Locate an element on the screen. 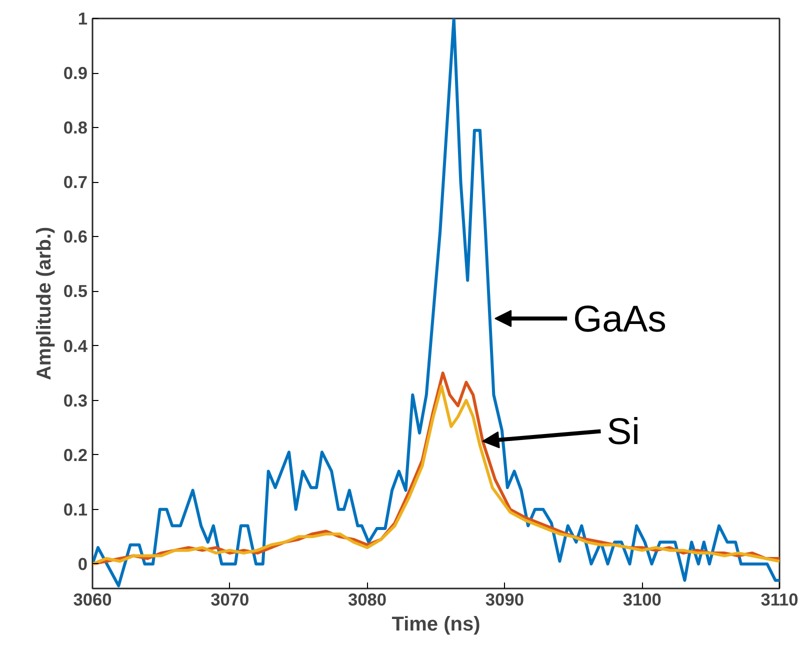 The height and width of the screenshot is (660, 807). y-tick-label: 0.9 is located at coordinates (75, 73).